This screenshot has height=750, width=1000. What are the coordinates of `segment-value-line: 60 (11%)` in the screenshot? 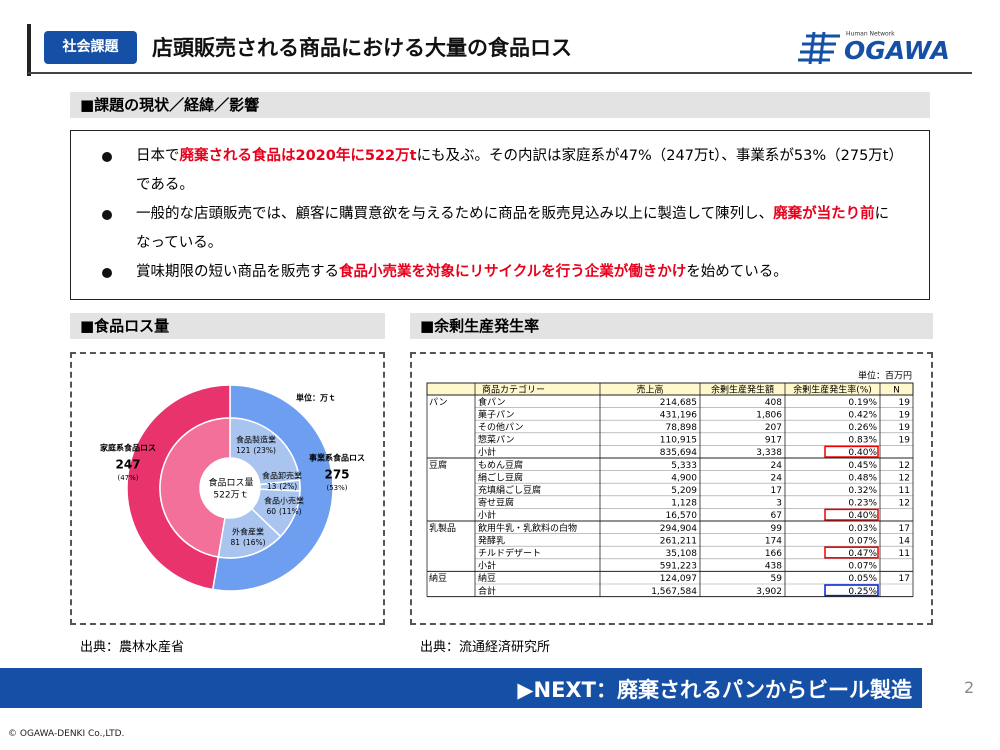 It's located at (283, 511).